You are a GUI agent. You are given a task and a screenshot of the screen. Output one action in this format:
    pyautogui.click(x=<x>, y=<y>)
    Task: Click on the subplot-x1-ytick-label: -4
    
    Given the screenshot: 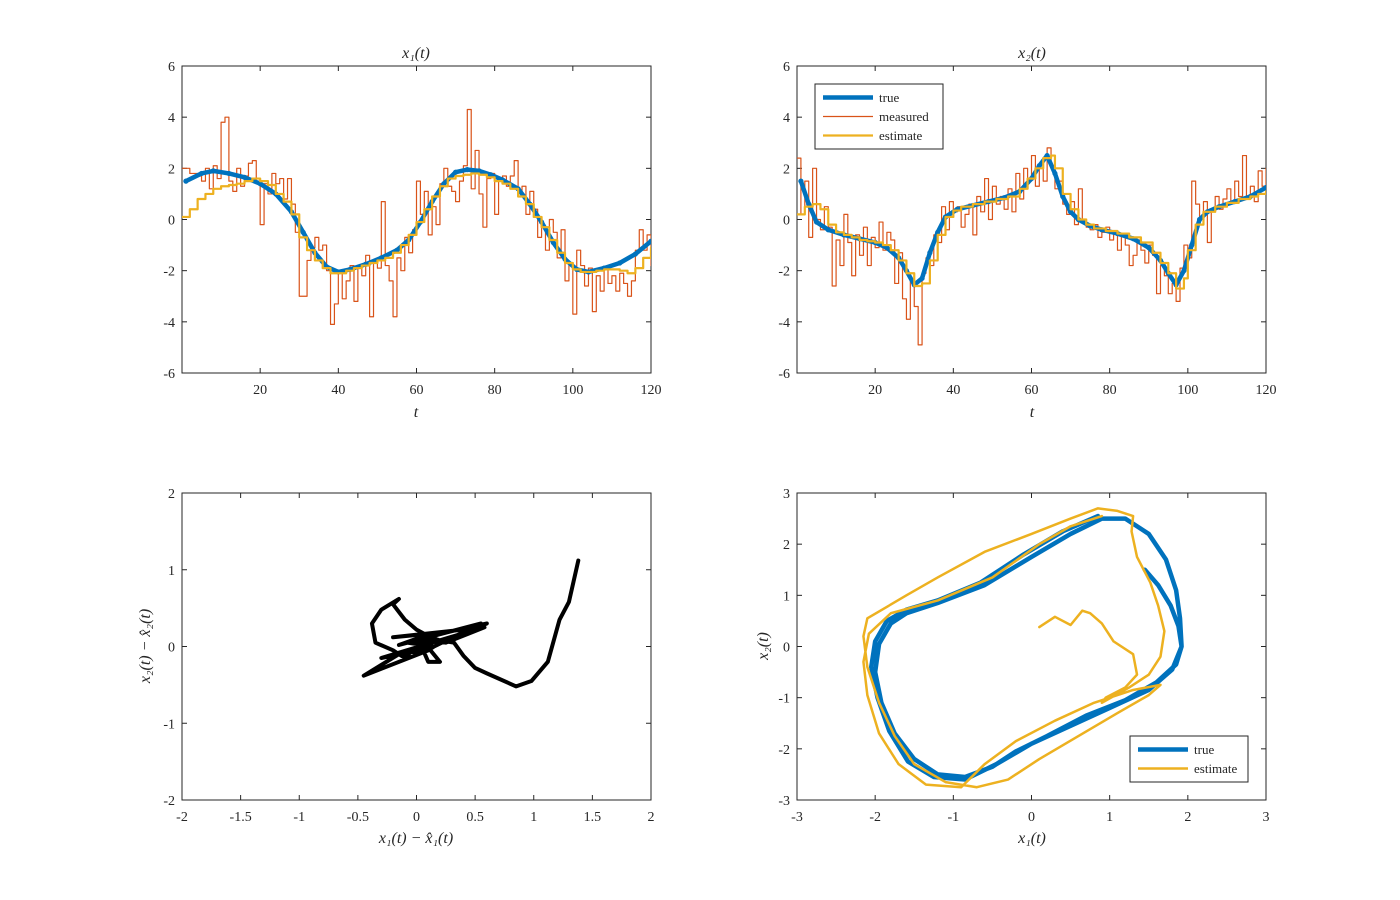 What is the action you would take?
    pyautogui.click(x=169, y=323)
    